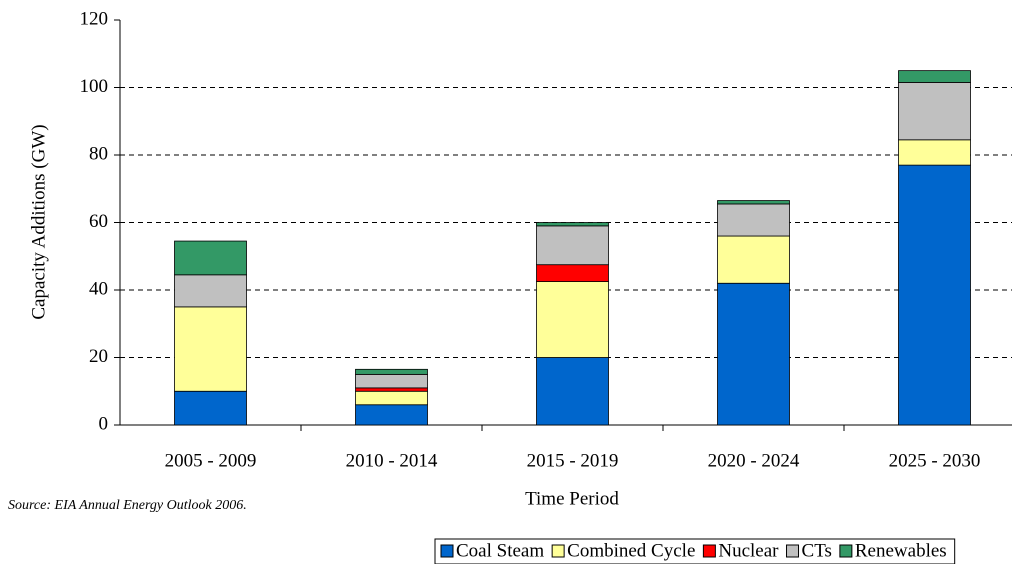 The width and height of the screenshot is (1012, 564). Describe the element at coordinates (392, 460) in the screenshot. I see `x-tick-label: 2010 - 2014` at that location.